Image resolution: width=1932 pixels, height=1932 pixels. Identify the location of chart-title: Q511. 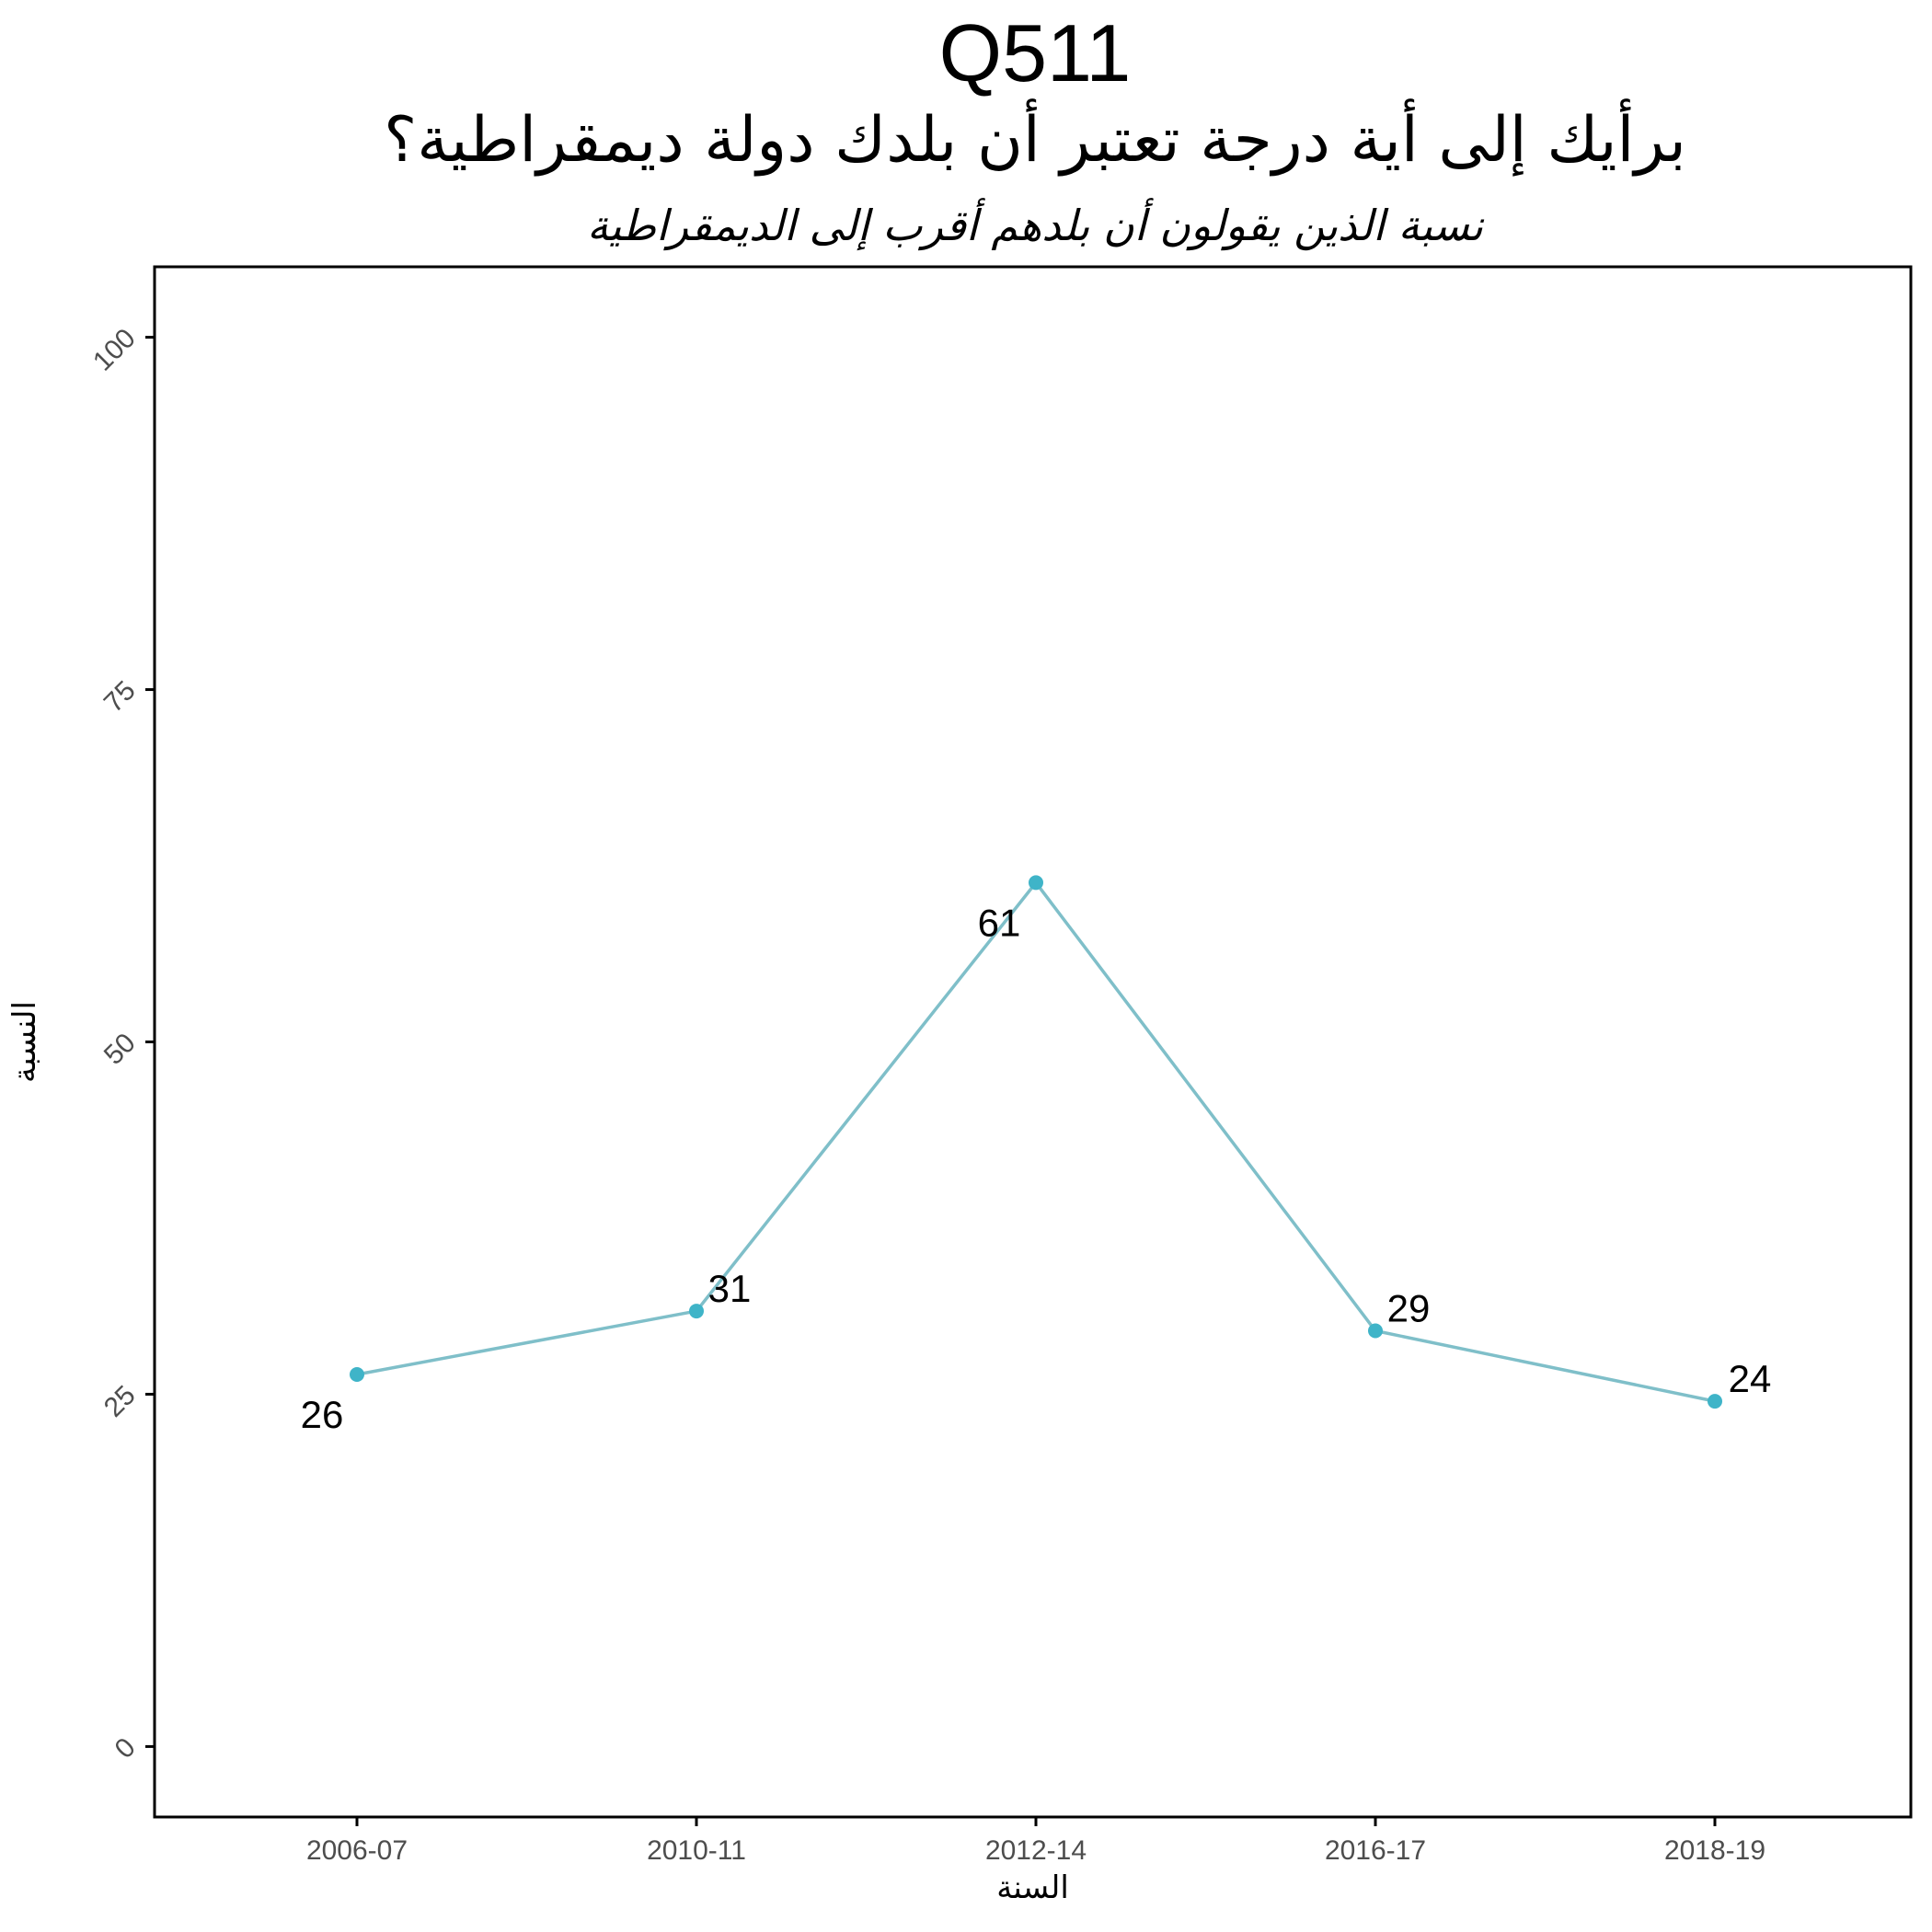
(1035, 52).